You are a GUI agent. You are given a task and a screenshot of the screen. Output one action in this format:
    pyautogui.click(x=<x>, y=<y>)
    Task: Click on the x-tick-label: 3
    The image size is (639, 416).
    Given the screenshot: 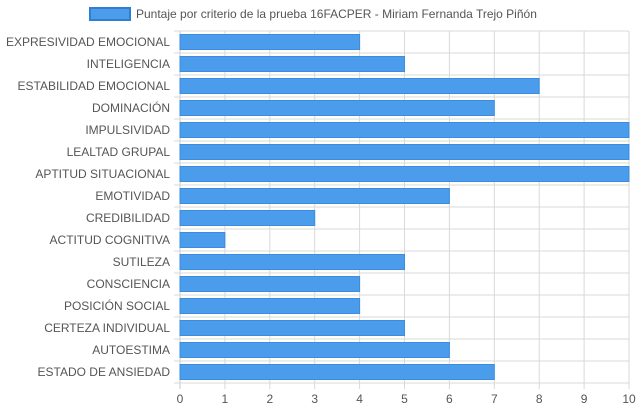 What is the action you would take?
    pyautogui.click(x=314, y=399)
    